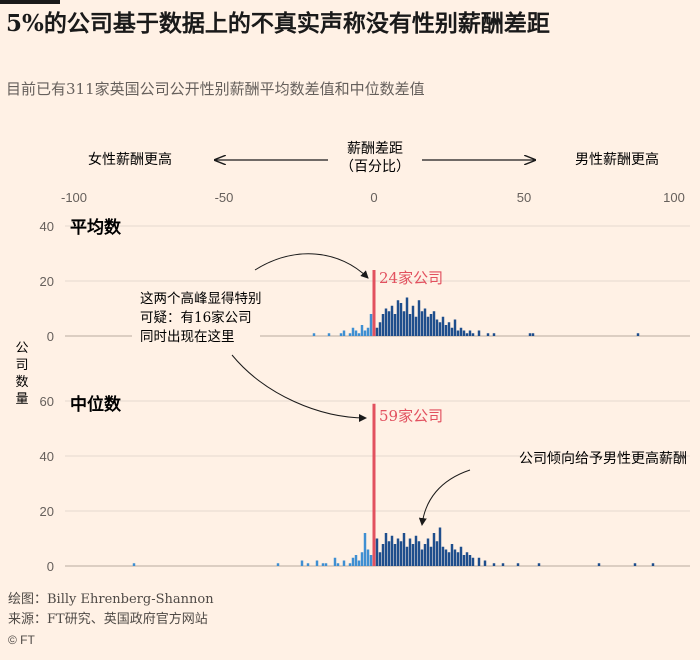  Describe the element at coordinates (21, 365) in the screenshot. I see `y-axis-label-char: 司` at that location.